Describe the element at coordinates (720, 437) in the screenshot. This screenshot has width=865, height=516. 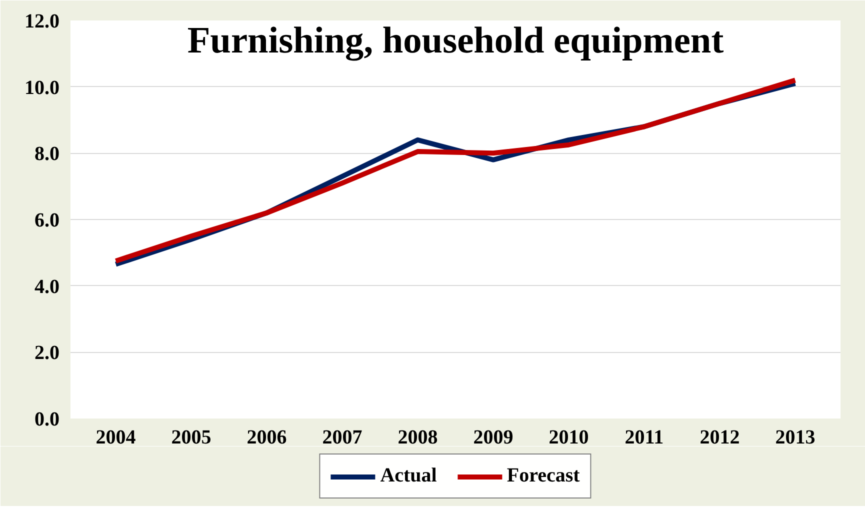
I see `x-tick-label: 2012` at that location.